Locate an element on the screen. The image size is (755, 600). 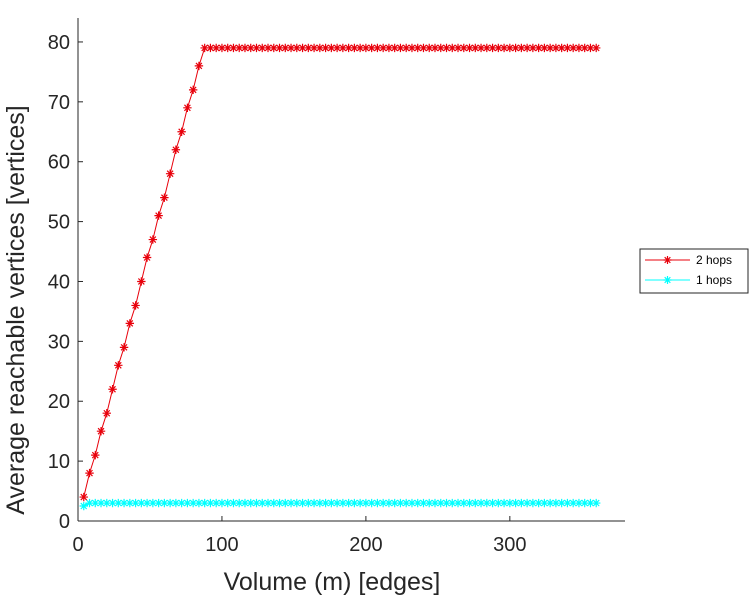
x-axis-title: Volume (m) [edges] is located at coordinates (332, 582).